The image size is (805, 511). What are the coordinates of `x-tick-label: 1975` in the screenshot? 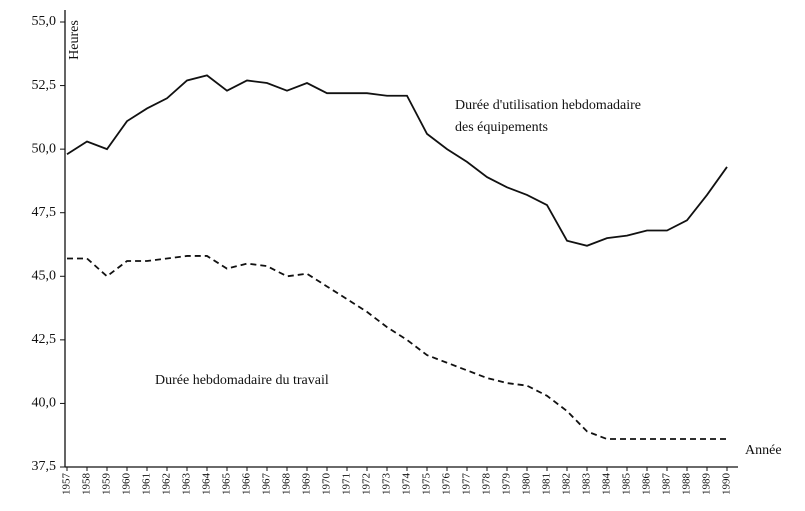 It's located at (427, 484).